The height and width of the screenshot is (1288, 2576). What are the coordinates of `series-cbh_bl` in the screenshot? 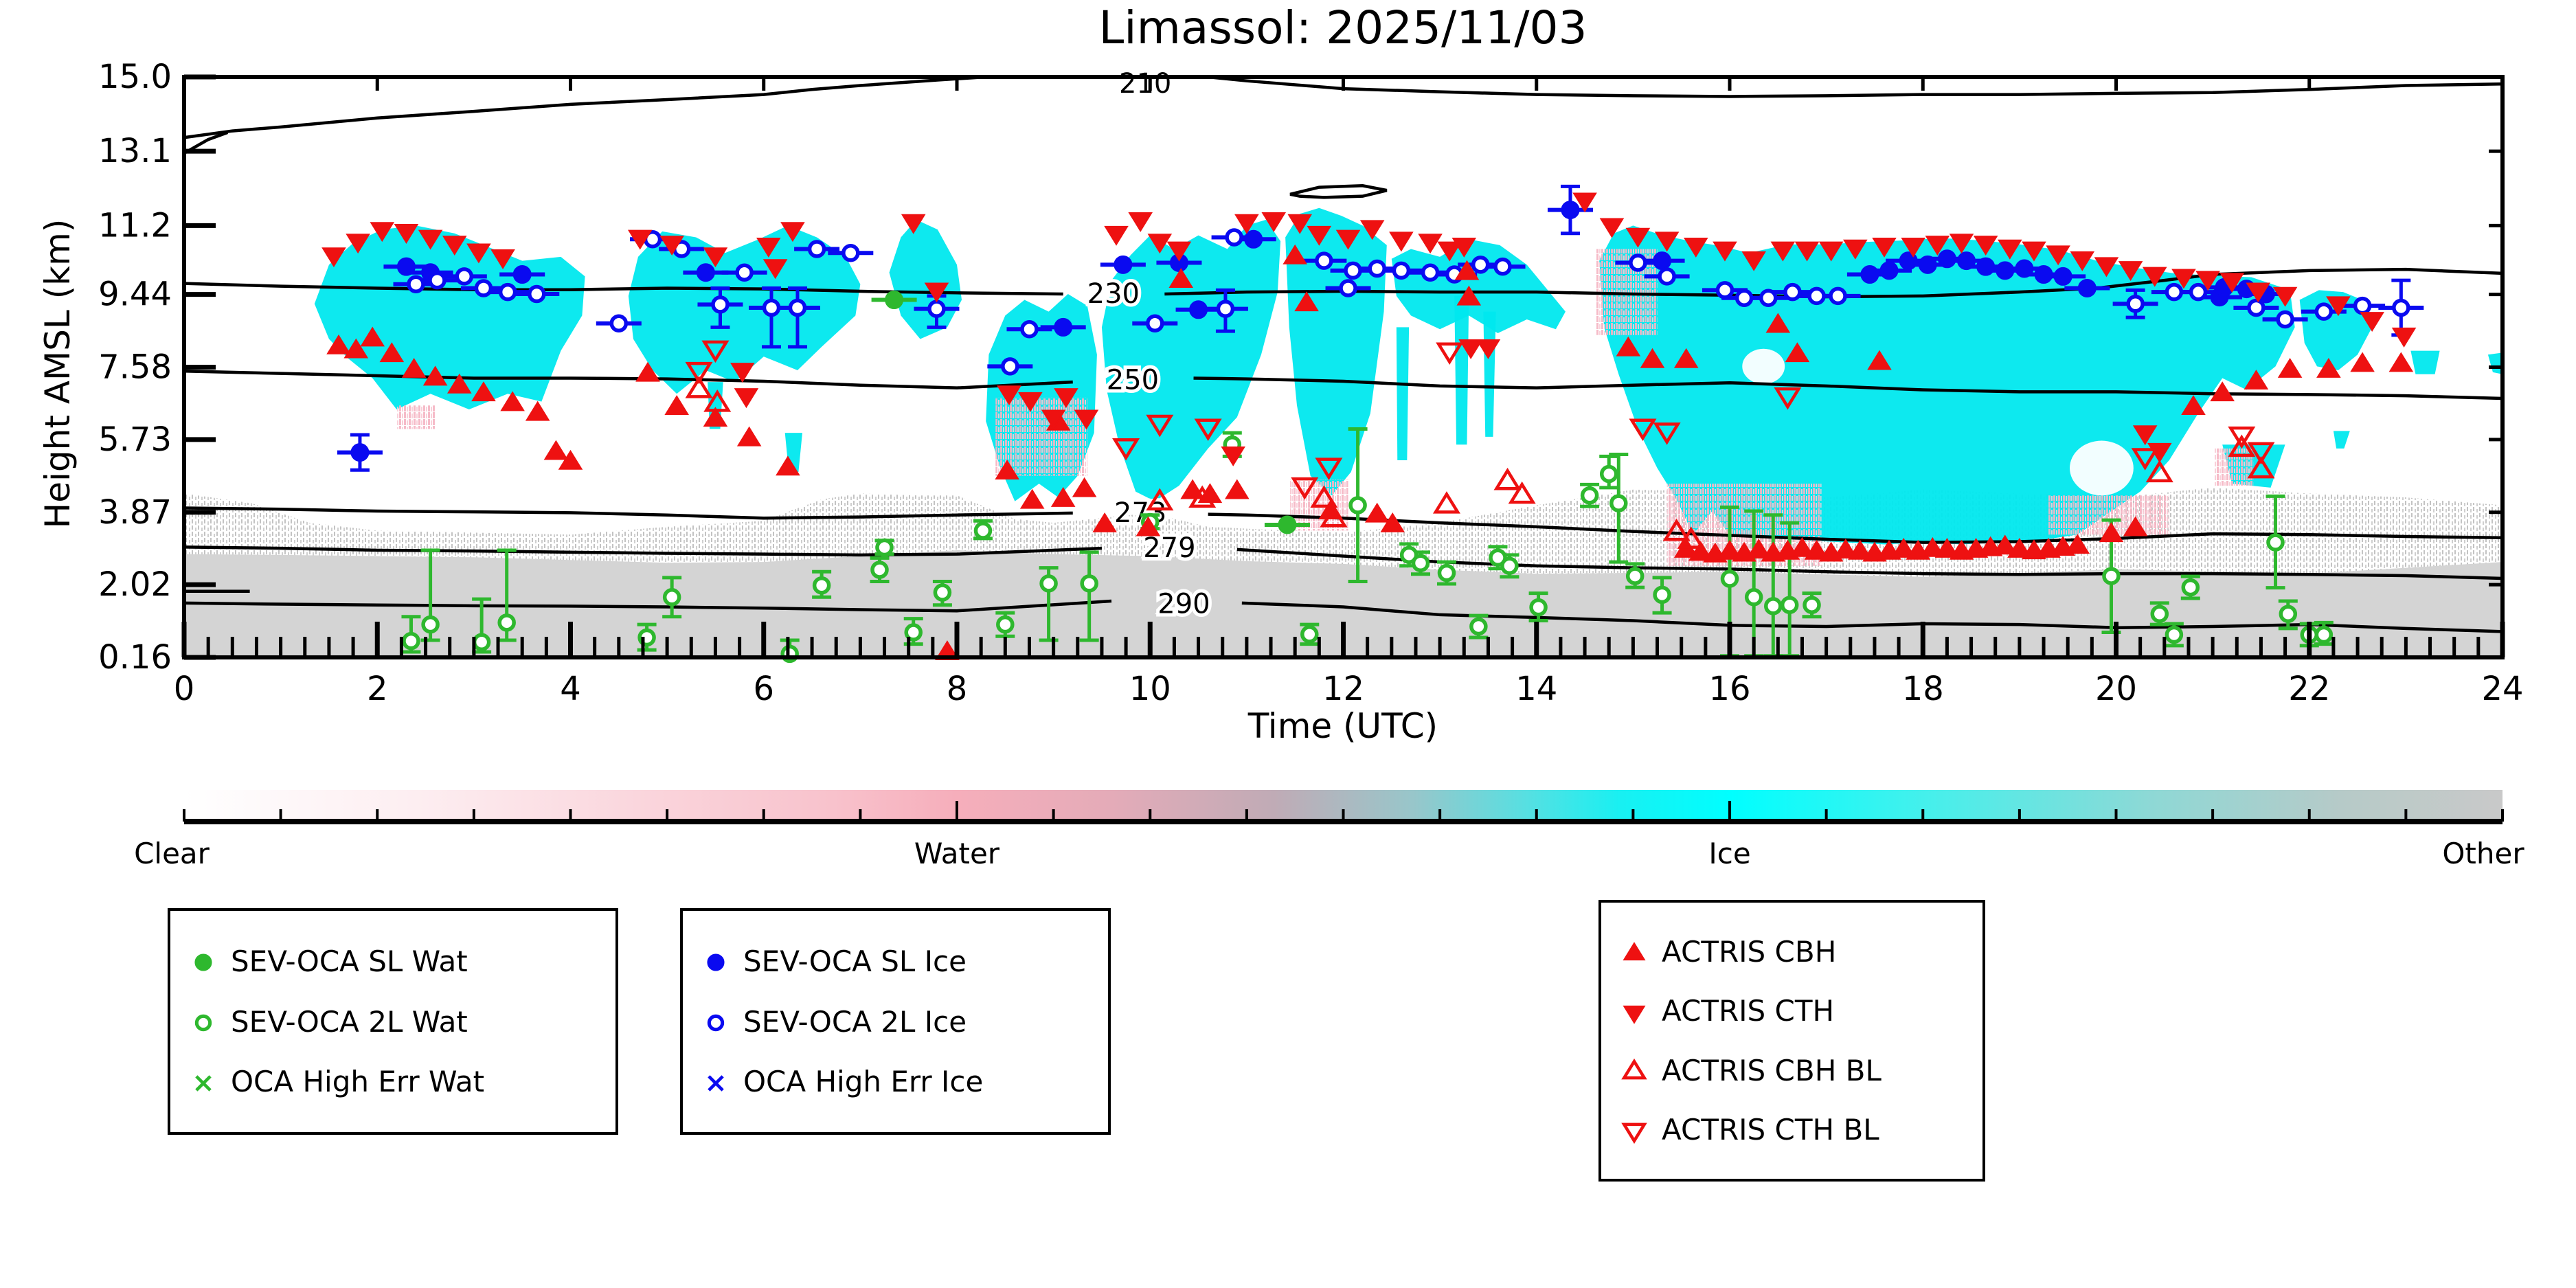 It's located at (1480, 462).